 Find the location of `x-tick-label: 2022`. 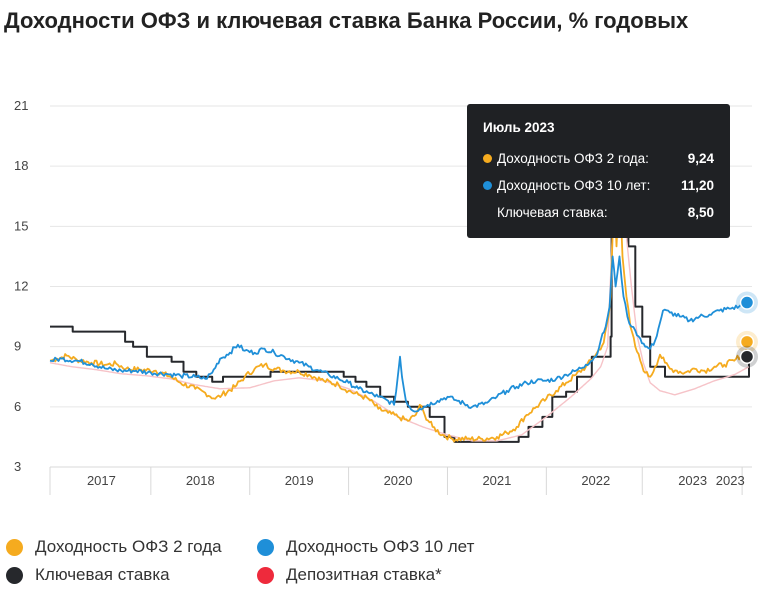

x-tick-label: 2022 is located at coordinates (595, 480).